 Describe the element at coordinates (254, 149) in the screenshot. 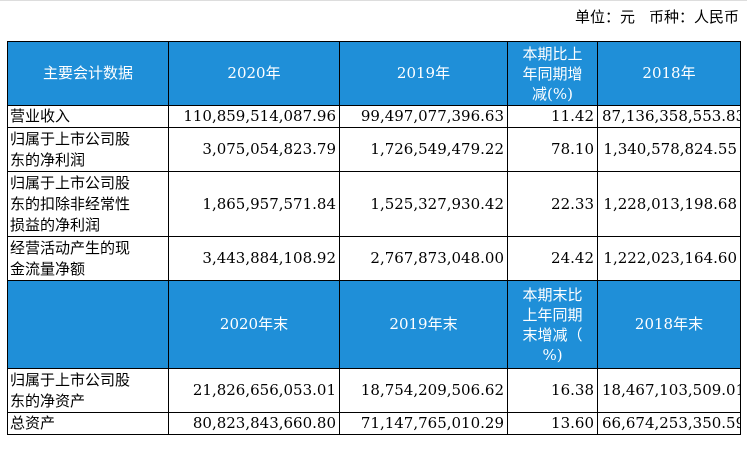

I see `value-2020: 3,075,054,823.79` at that location.